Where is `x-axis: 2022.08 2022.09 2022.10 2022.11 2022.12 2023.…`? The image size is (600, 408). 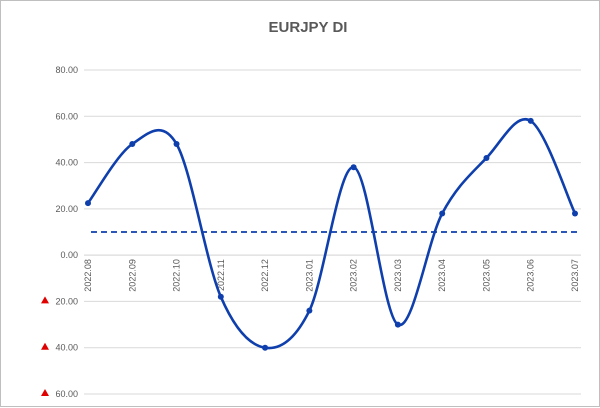
x-axis: 2022.08 2022.09 2022.10 2022.11 2022.12 2023.… is located at coordinates (331, 275).